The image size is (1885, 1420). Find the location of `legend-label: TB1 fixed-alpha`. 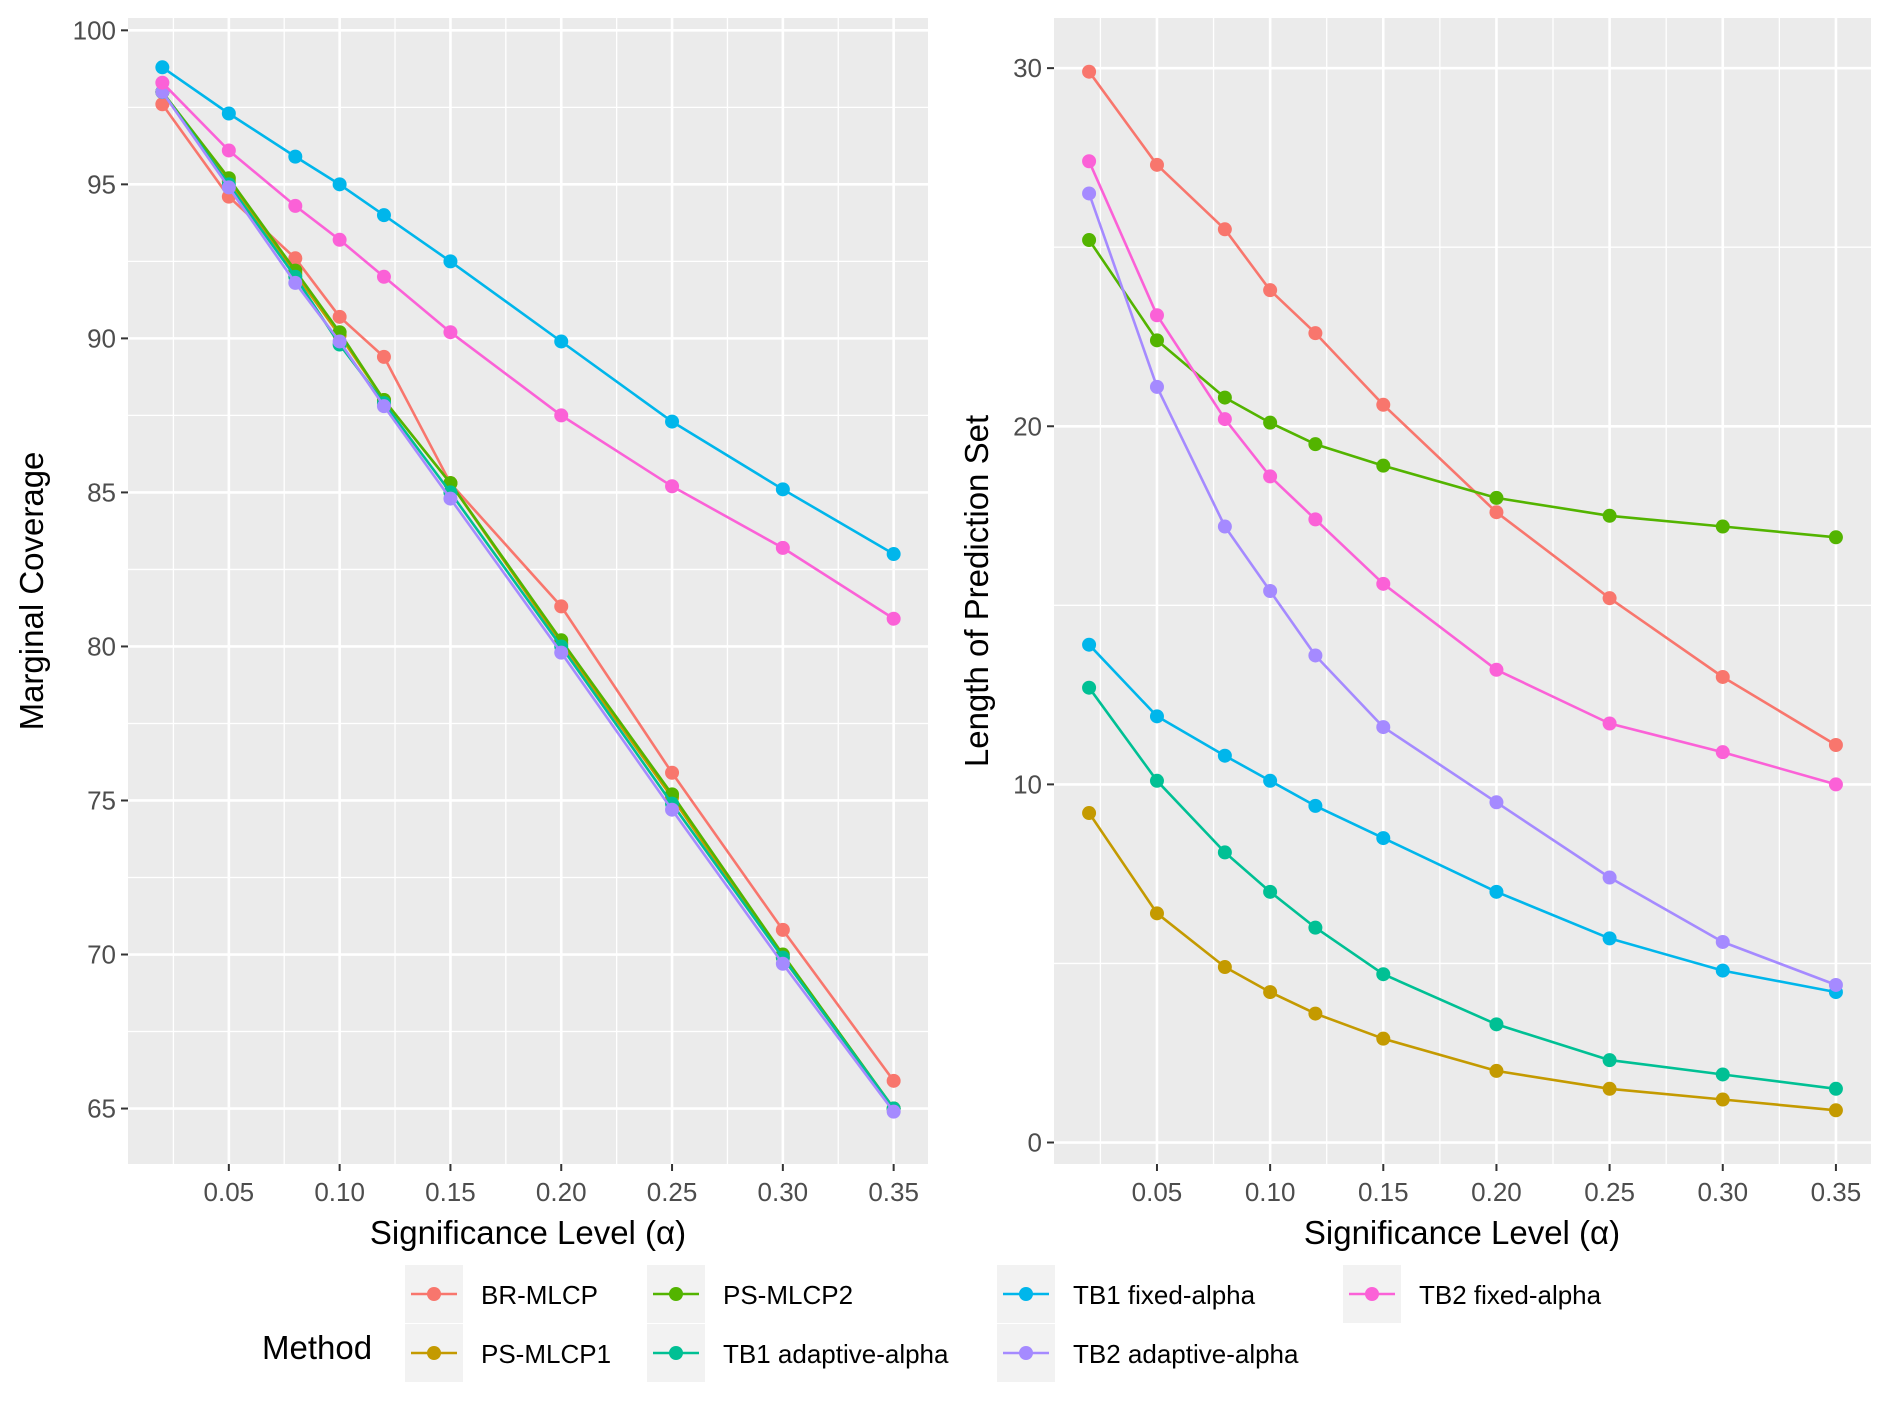

legend-label: TB1 fixed-alpha is located at coordinates (1164, 1295).